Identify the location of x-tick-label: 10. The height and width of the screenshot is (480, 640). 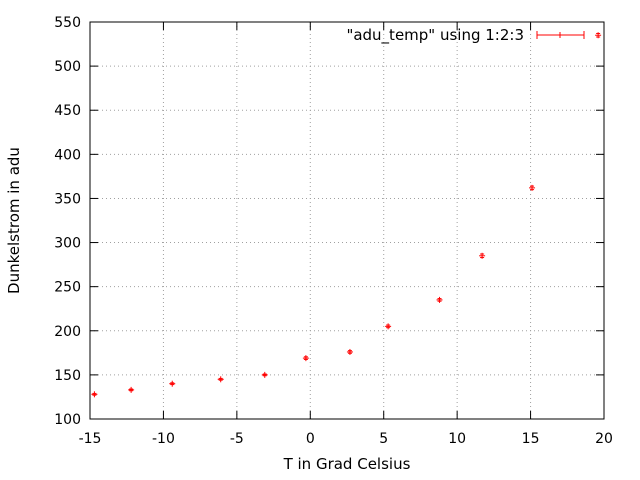
(457, 439).